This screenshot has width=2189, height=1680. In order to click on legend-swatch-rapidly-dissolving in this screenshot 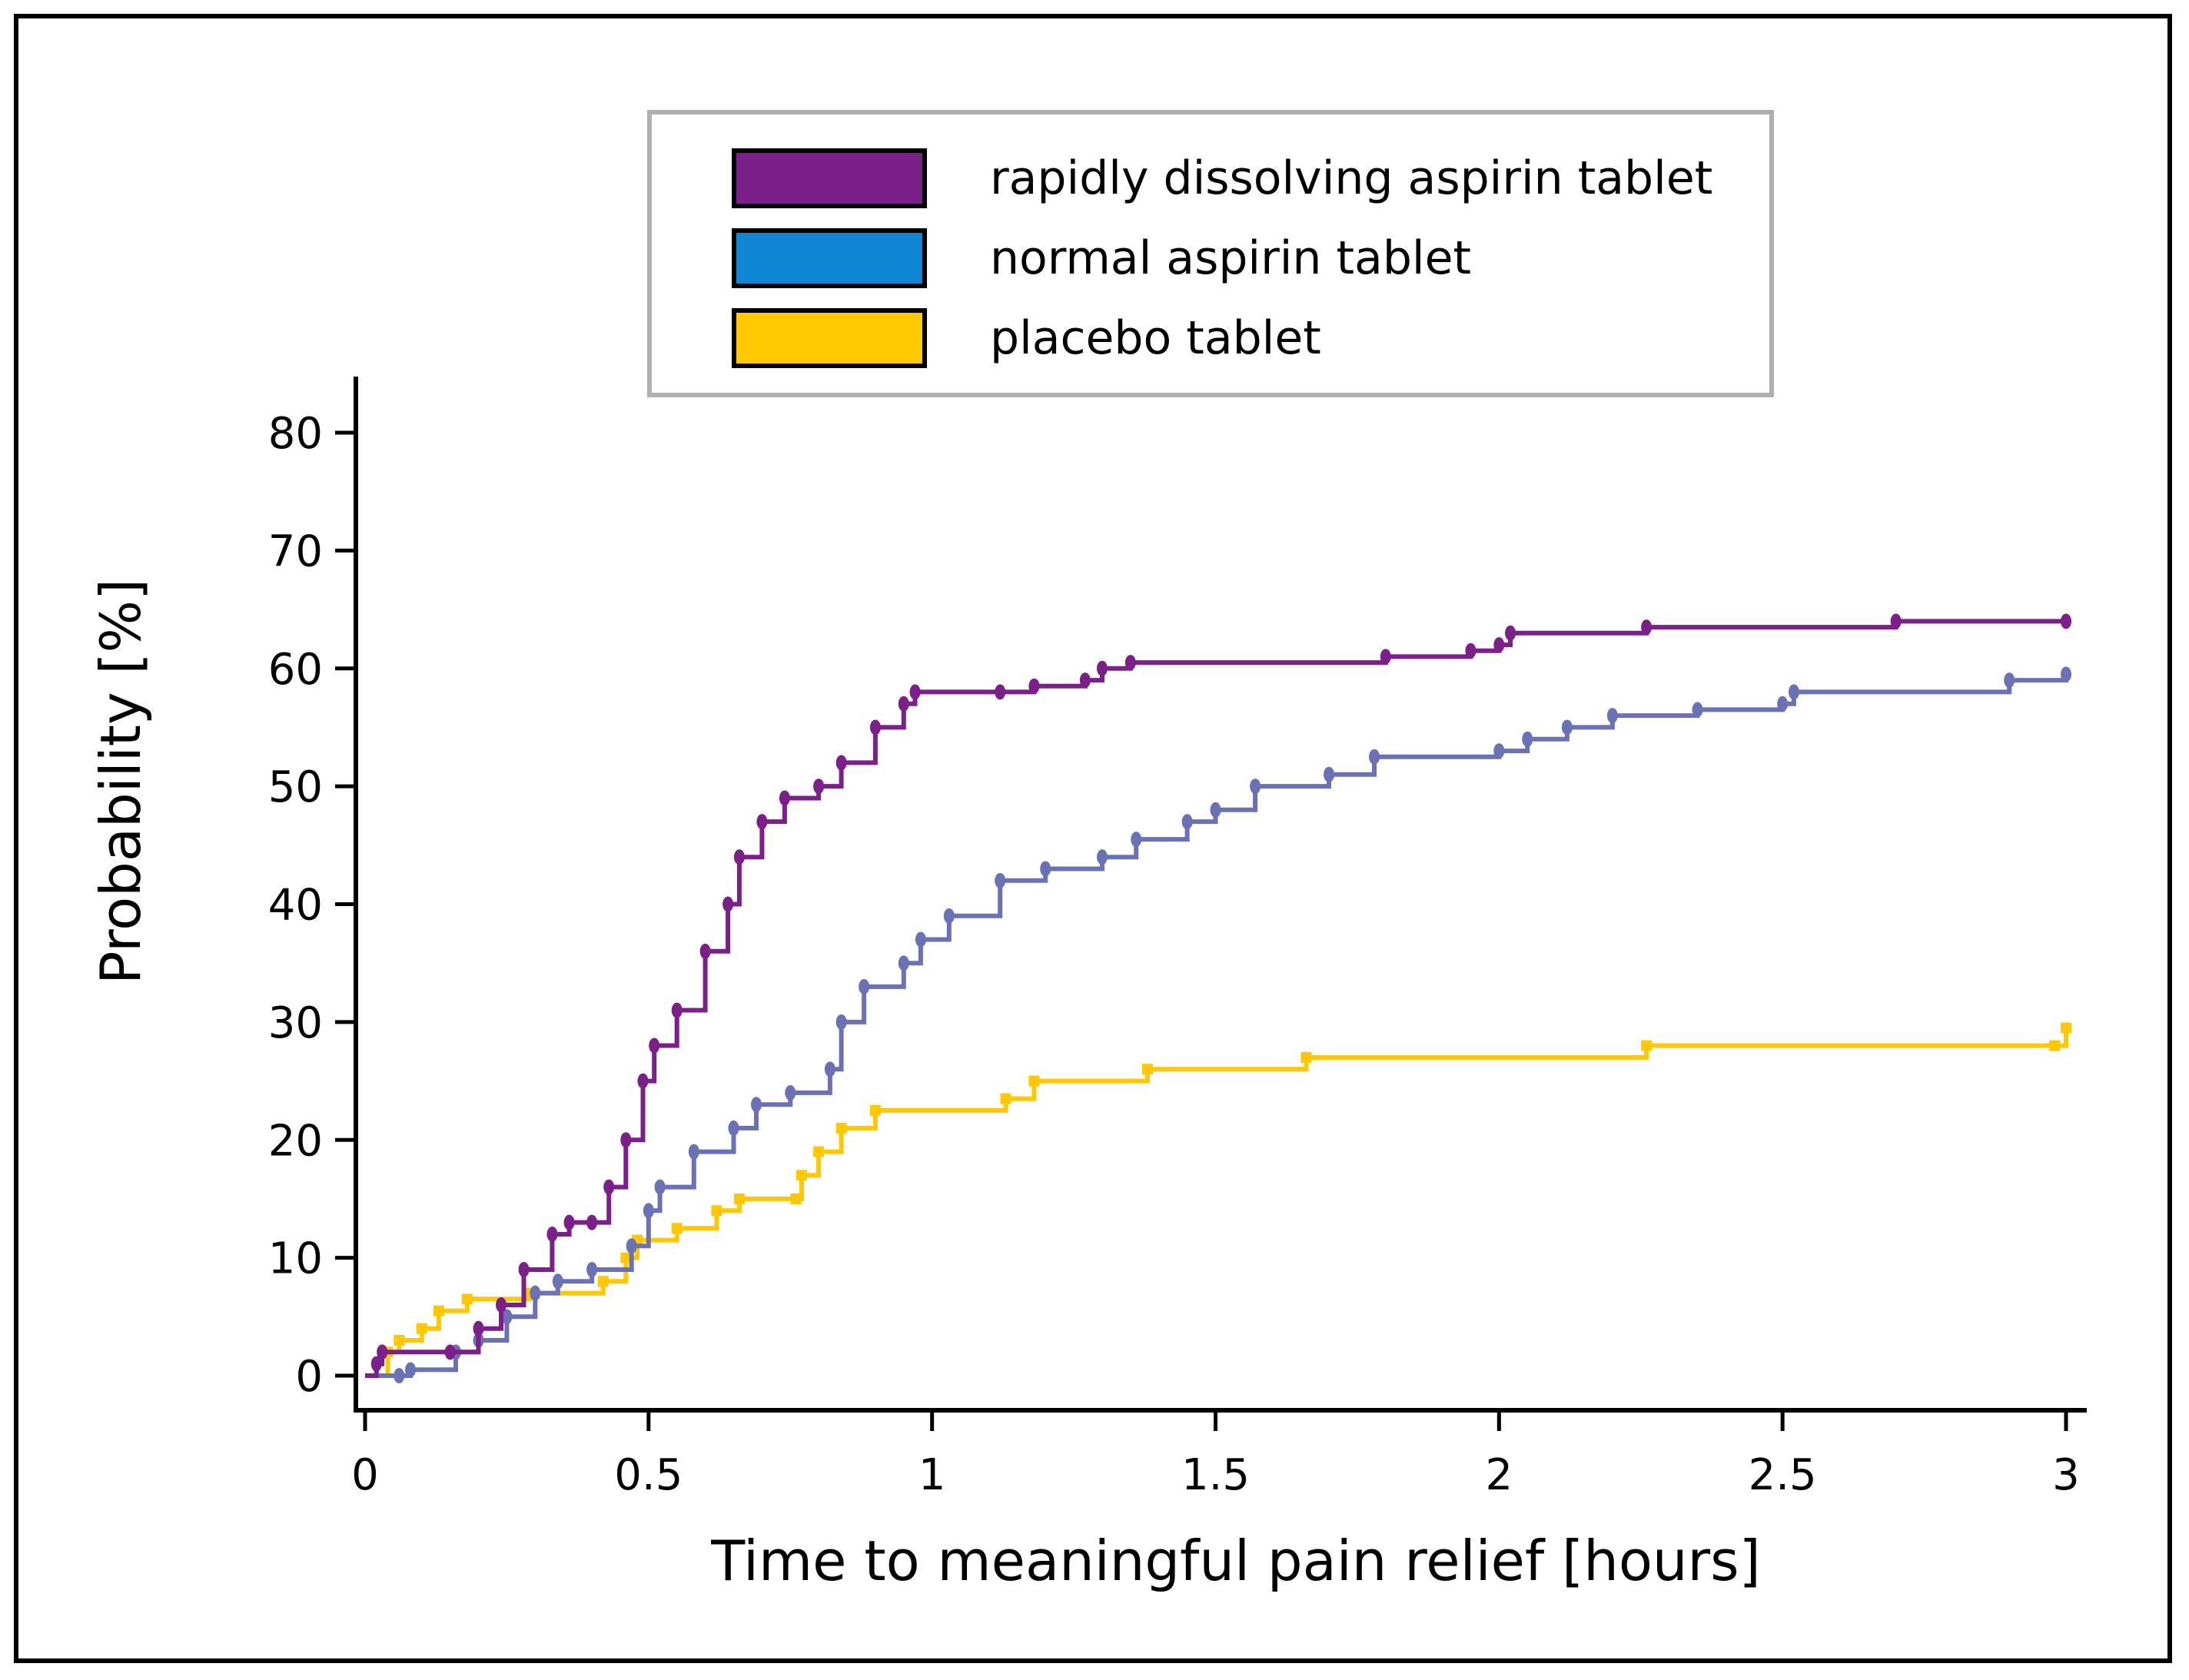, I will do `click(830, 178)`.